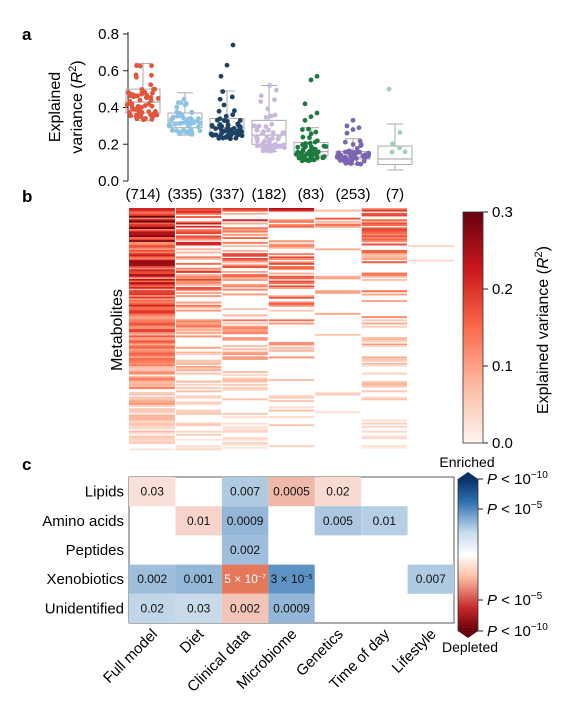 The height and width of the screenshot is (714, 579). What do you see at coordinates (184, 194) in the screenshot?
I see `panel-a-count-label: (335)` at bounding box center [184, 194].